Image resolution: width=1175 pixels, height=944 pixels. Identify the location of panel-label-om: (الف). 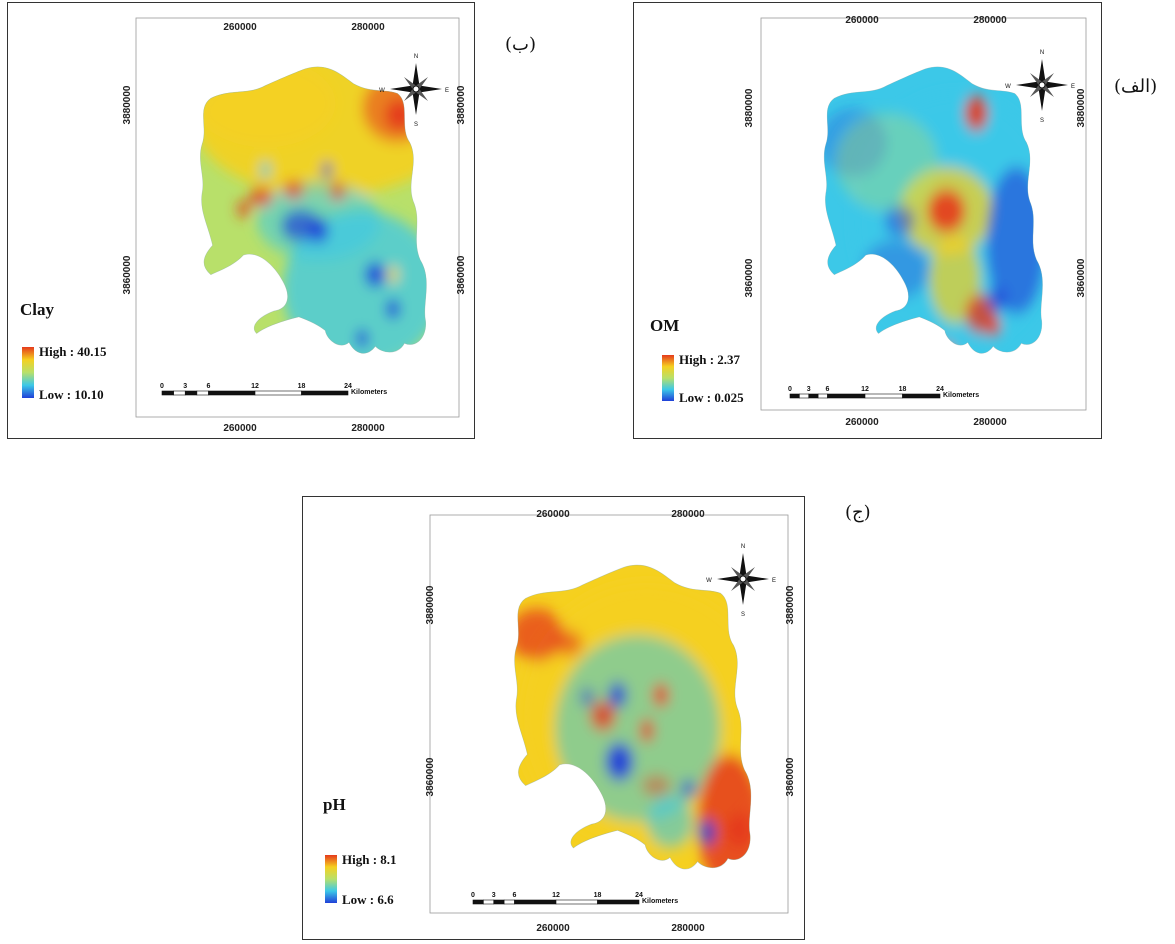
(1136, 86).